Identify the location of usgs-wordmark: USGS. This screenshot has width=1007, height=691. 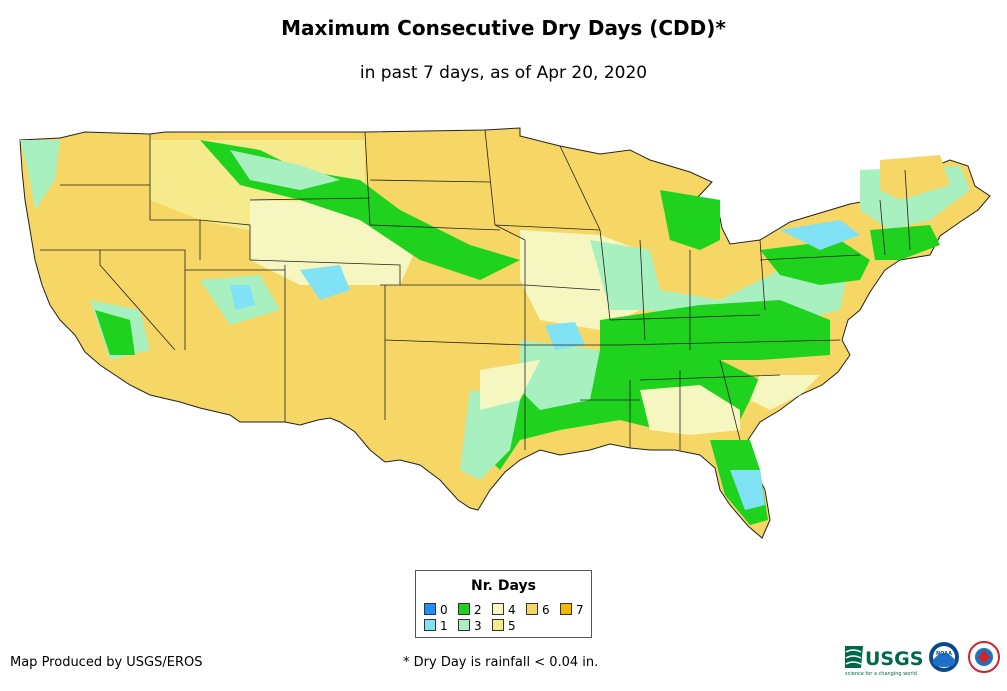
(894, 659).